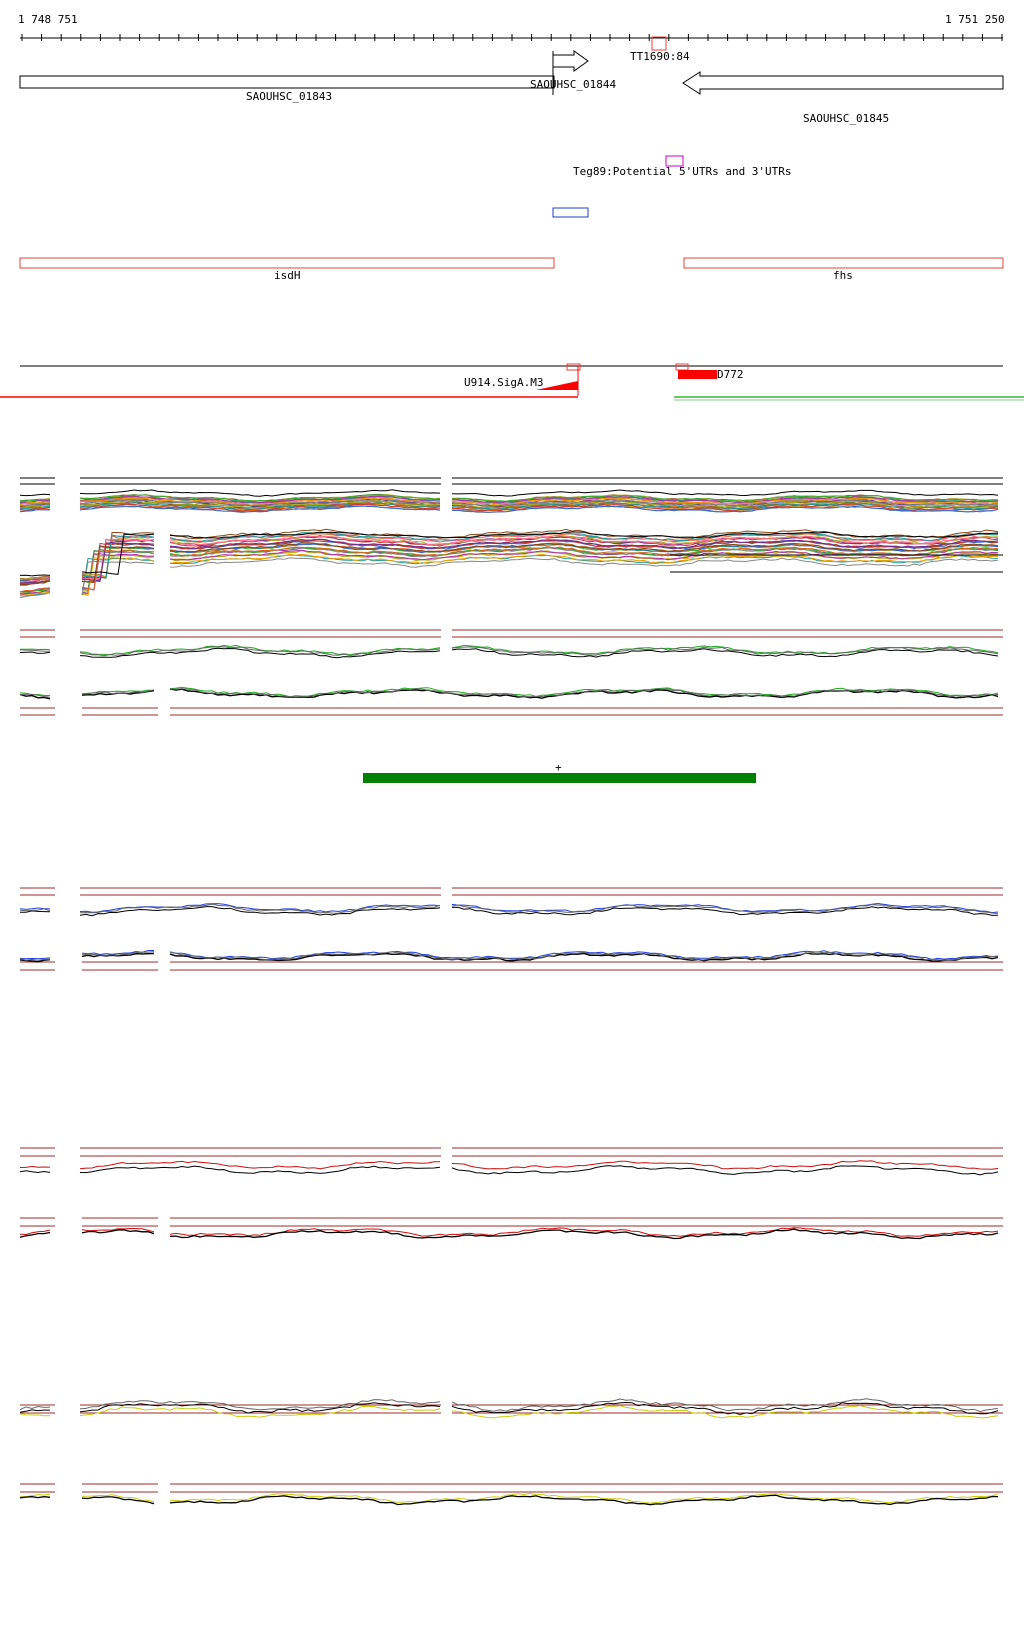  What do you see at coordinates (503, 382) in the screenshot?
I see `promoter-u914-label: U914.SigA.M3` at bounding box center [503, 382].